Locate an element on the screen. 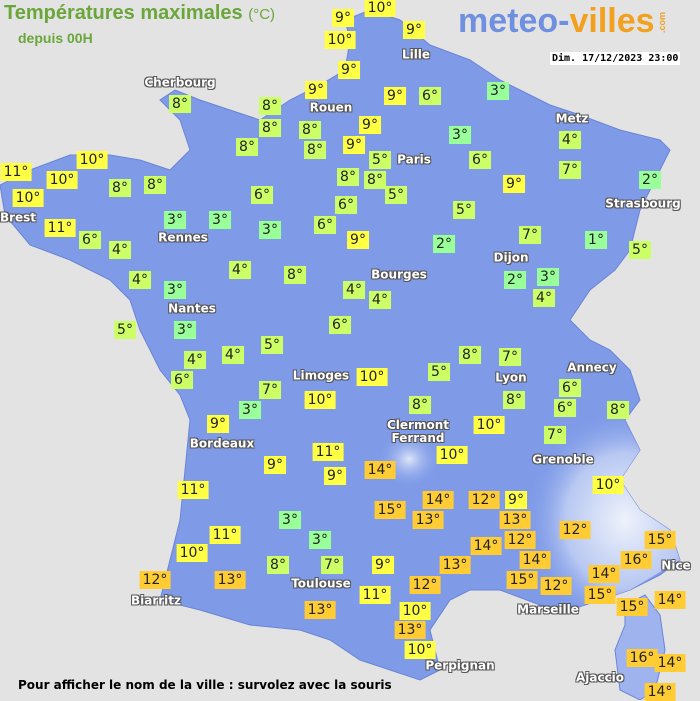  meteo-villes-logo: meteo-villes .com is located at coordinates (562, 21).